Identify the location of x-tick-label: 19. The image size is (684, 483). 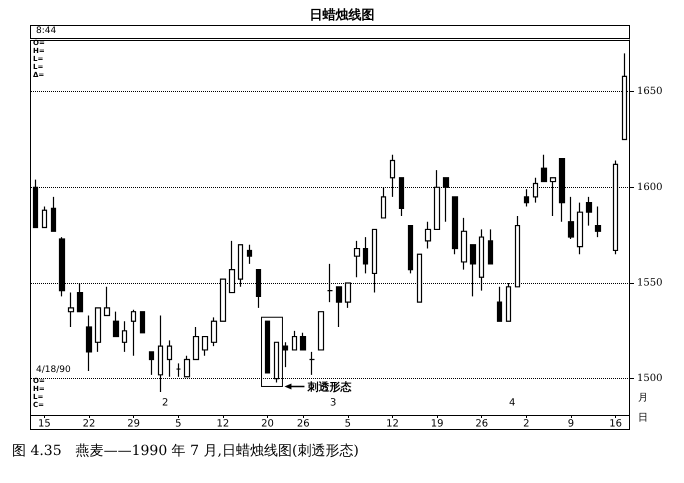
(437, 424).